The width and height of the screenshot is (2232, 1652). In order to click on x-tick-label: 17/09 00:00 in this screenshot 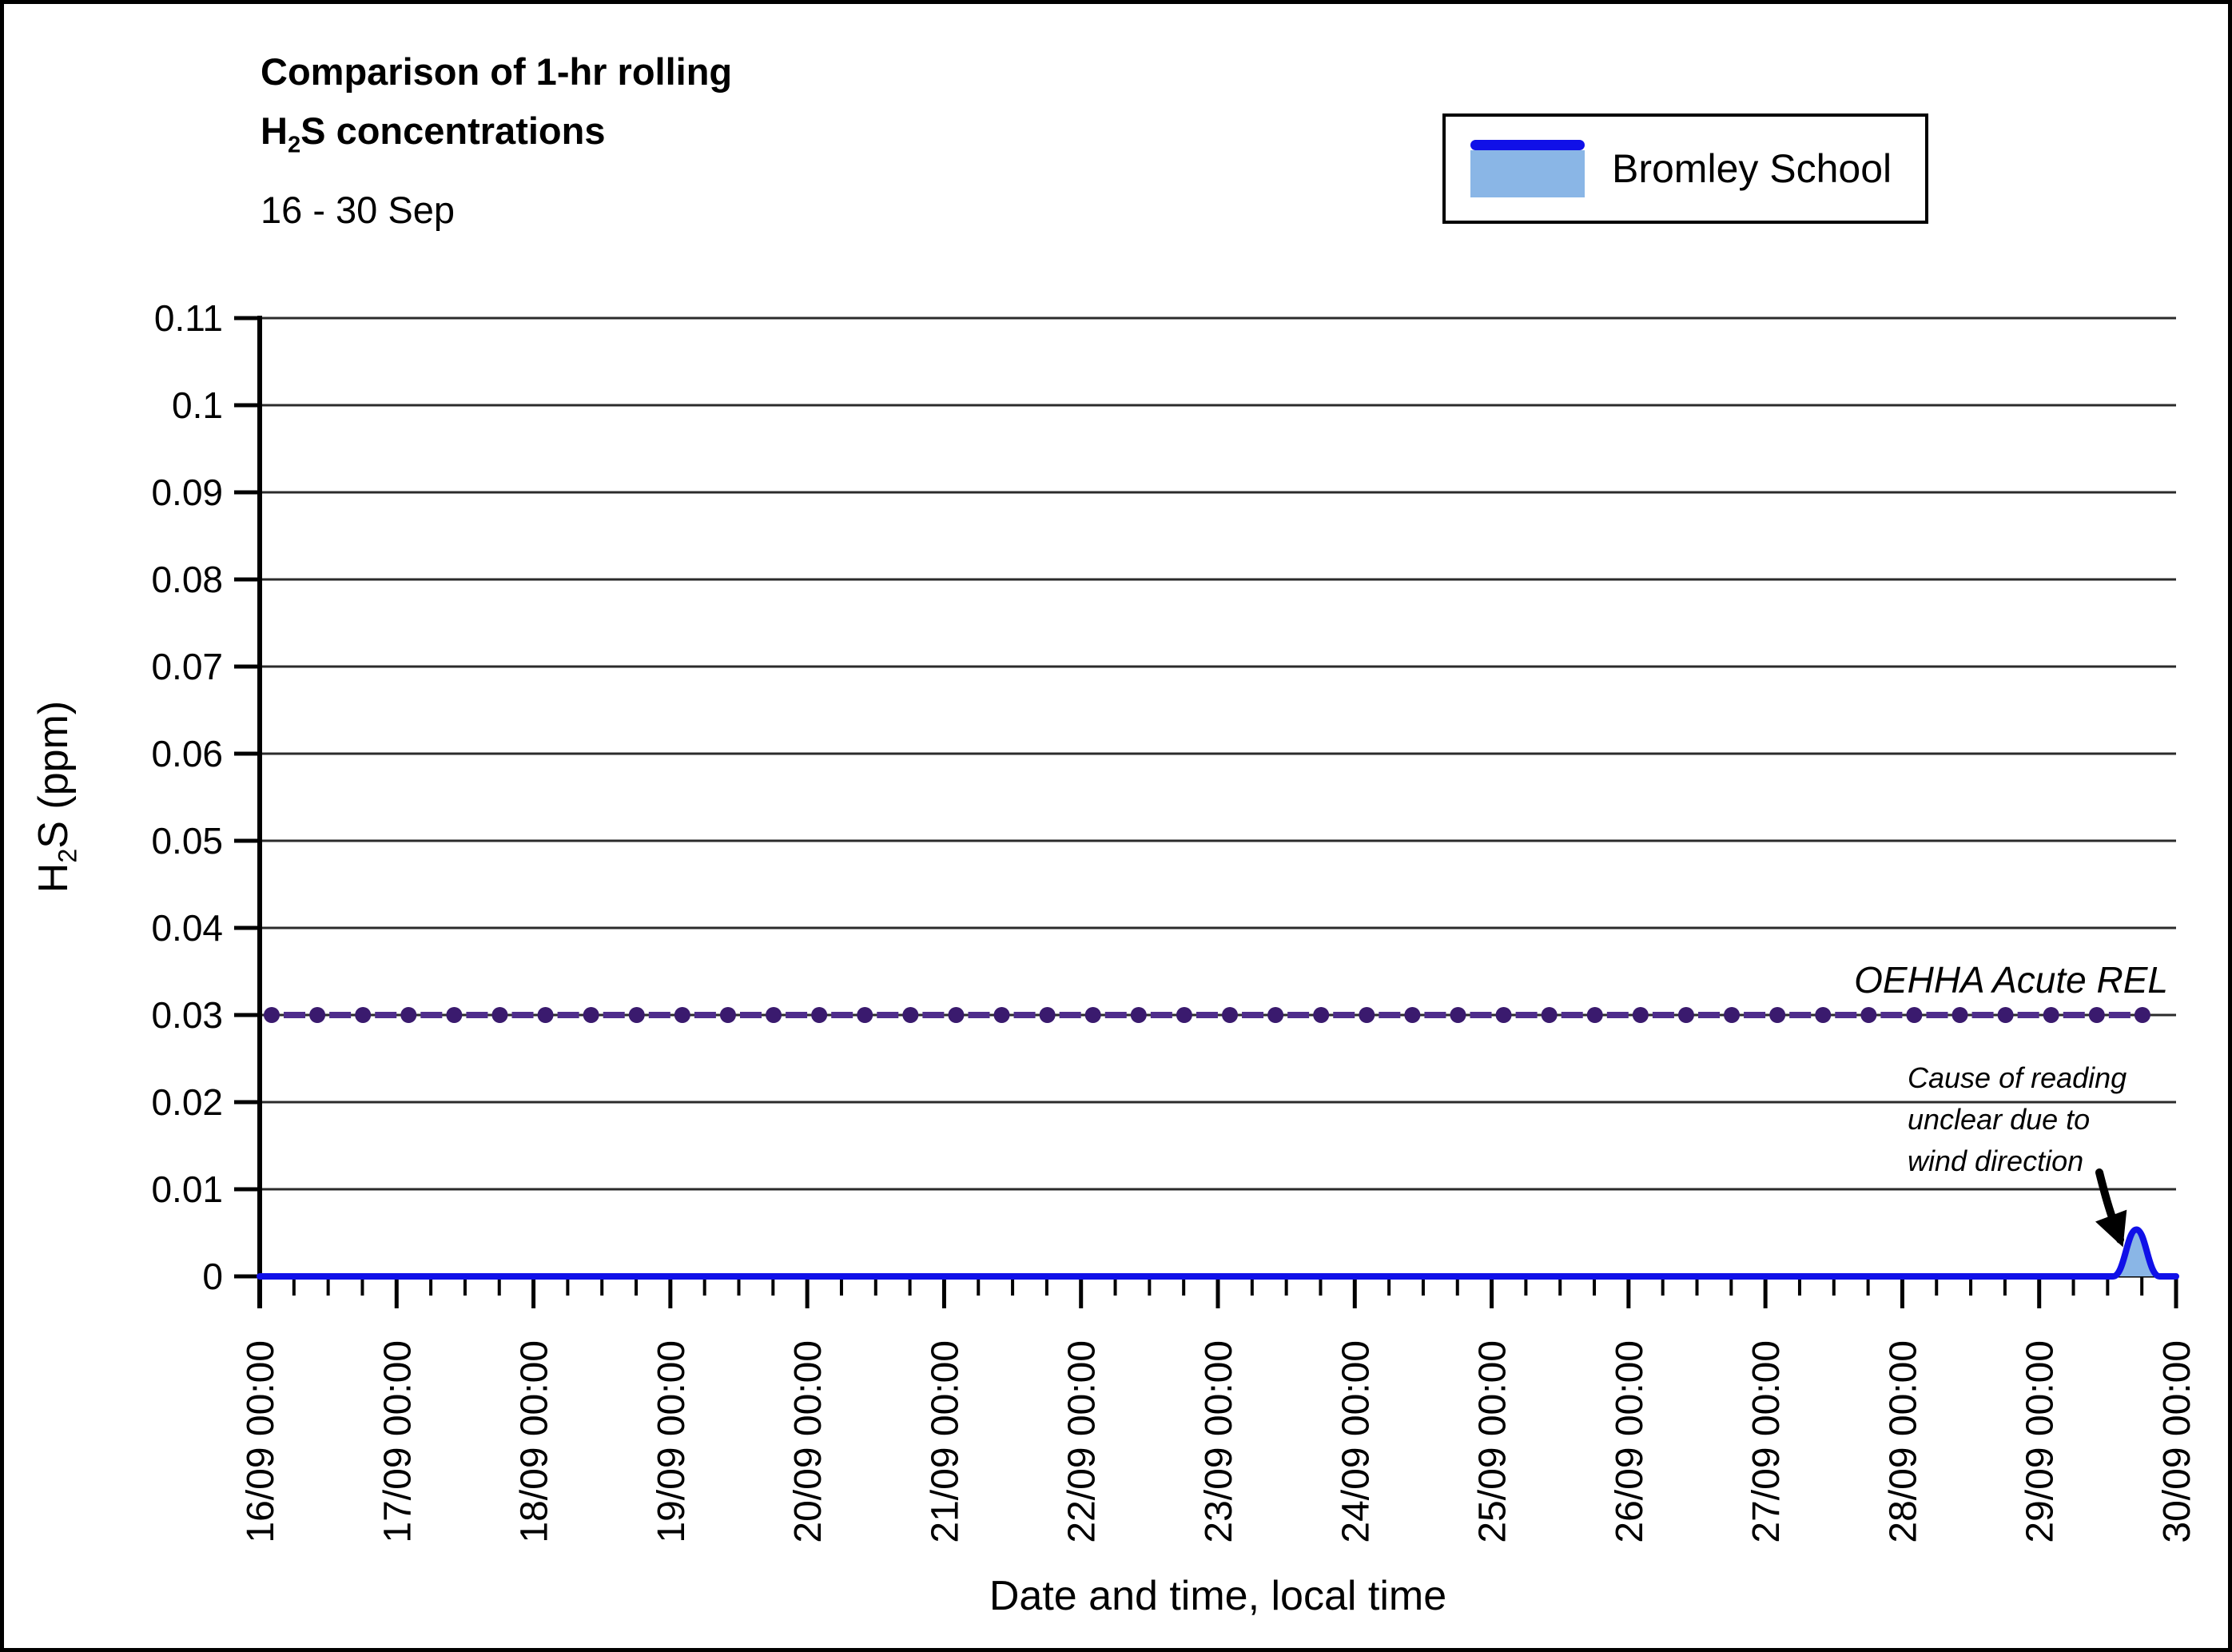, I will do `click(397, 1441)`.